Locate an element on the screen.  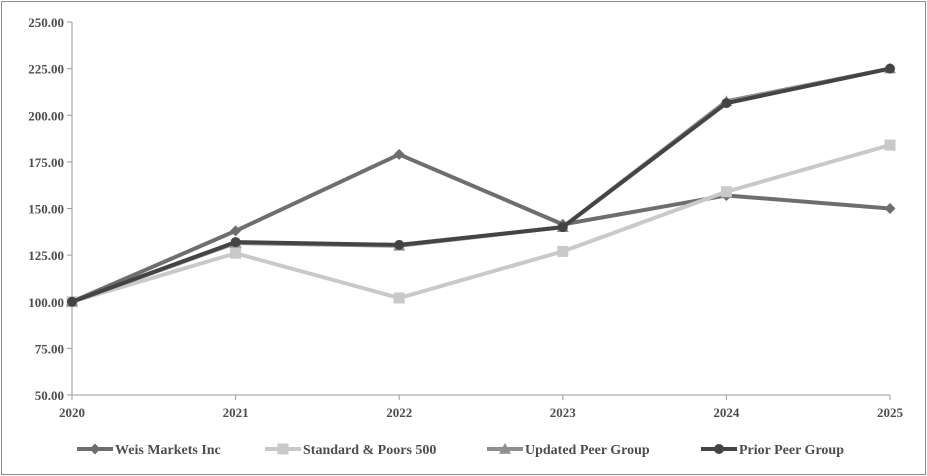
y-tick-label: 250.00 is located at coordinates (46, 22).